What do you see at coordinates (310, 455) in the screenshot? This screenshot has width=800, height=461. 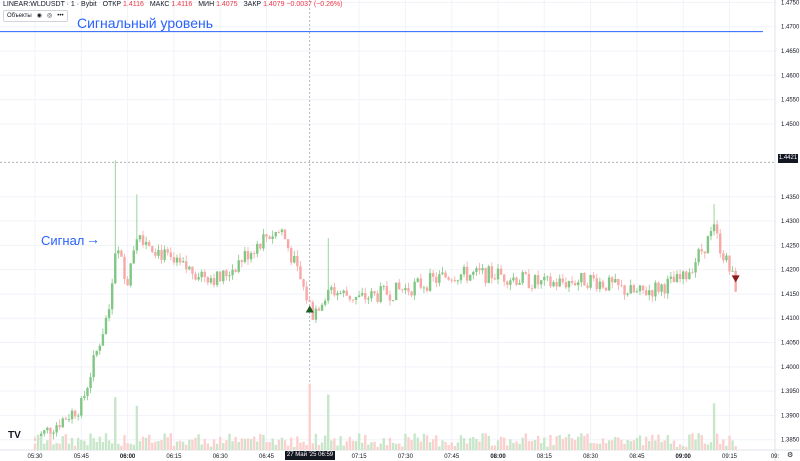 I see `crosshair-time-tag: 27 Май '25 06:59` at bounding box center [310, 455].